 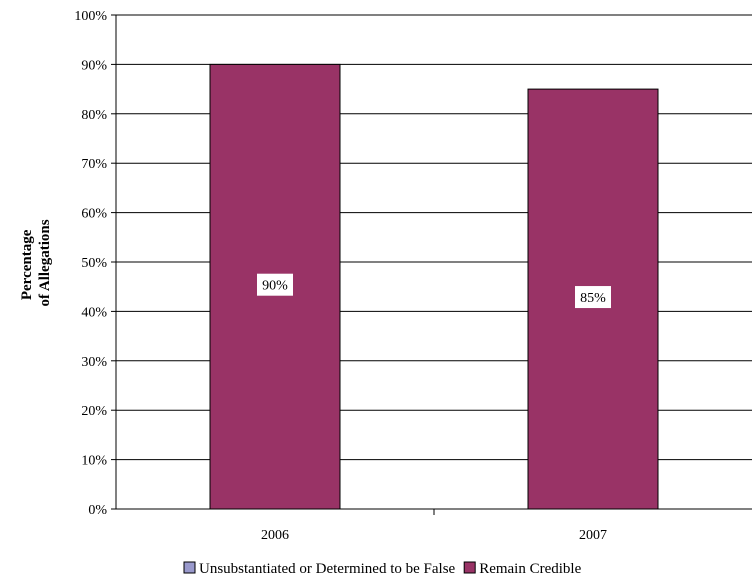 What do you see at coordinates (94, 362) in the screenshot?
I see `y-tick-label: 30%` at bounding box center [94, 362].